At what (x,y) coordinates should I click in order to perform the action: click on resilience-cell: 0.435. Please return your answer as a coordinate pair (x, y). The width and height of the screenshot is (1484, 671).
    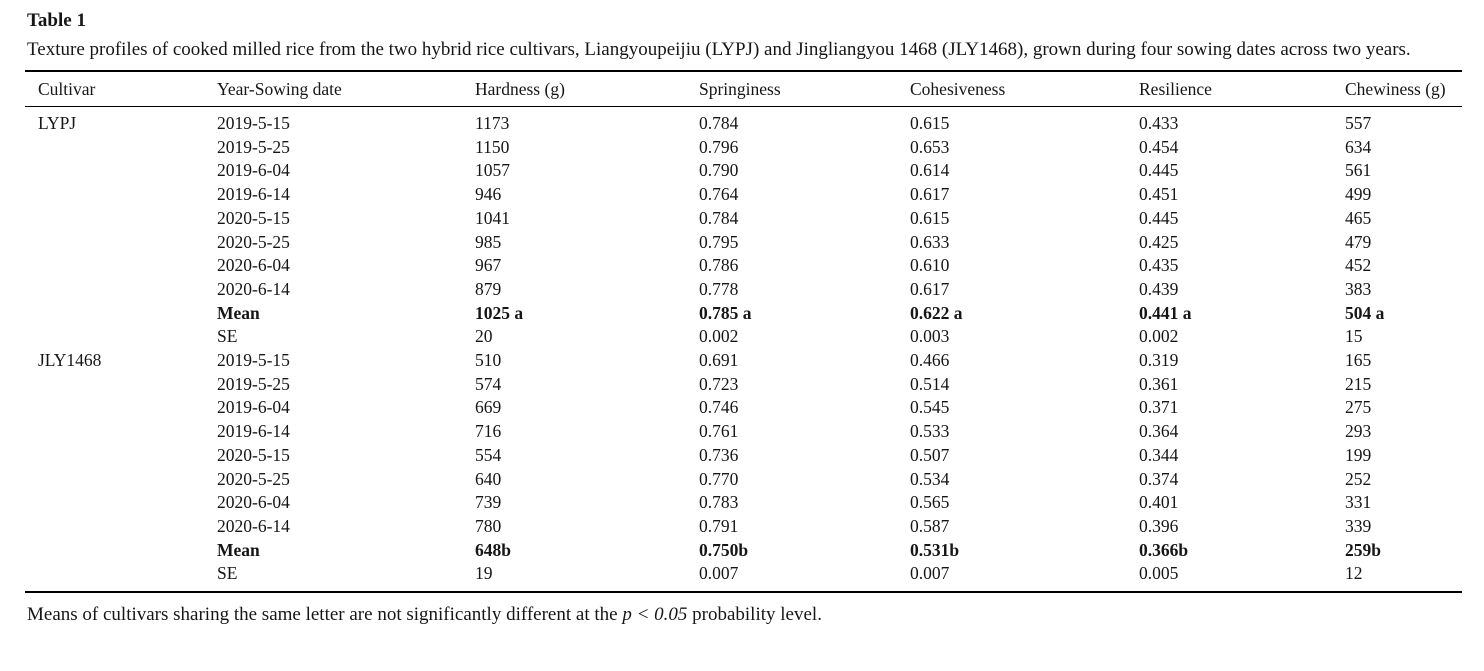
    Looking at the image, I should click on (1159, 265).